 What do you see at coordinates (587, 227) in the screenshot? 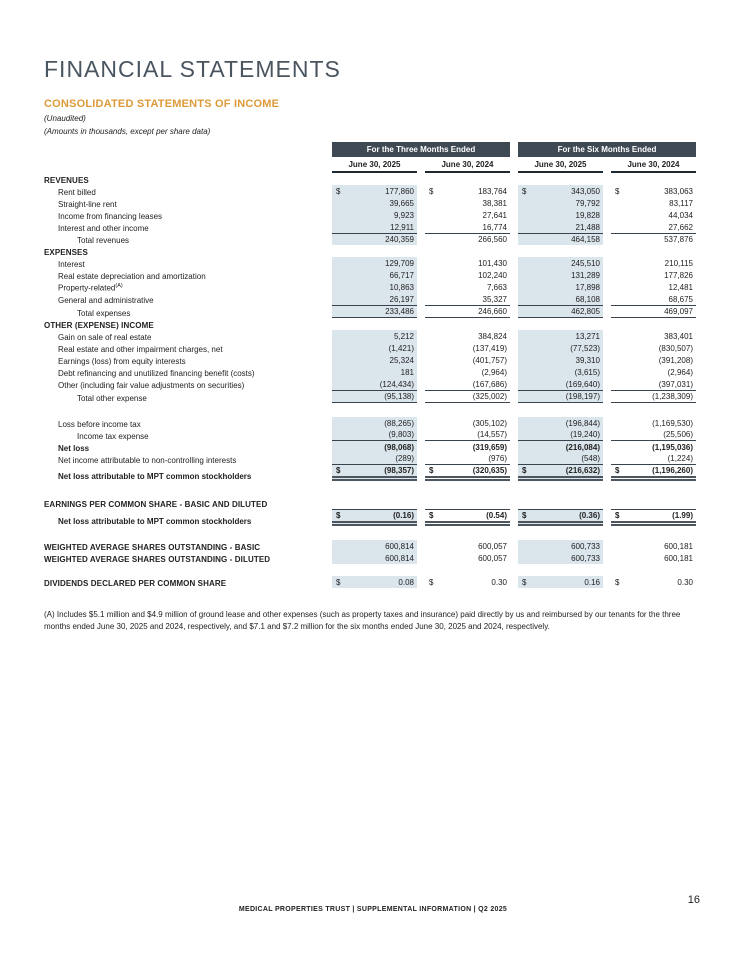
I see `value-text: 21,488` at bounding box center [587, 227].